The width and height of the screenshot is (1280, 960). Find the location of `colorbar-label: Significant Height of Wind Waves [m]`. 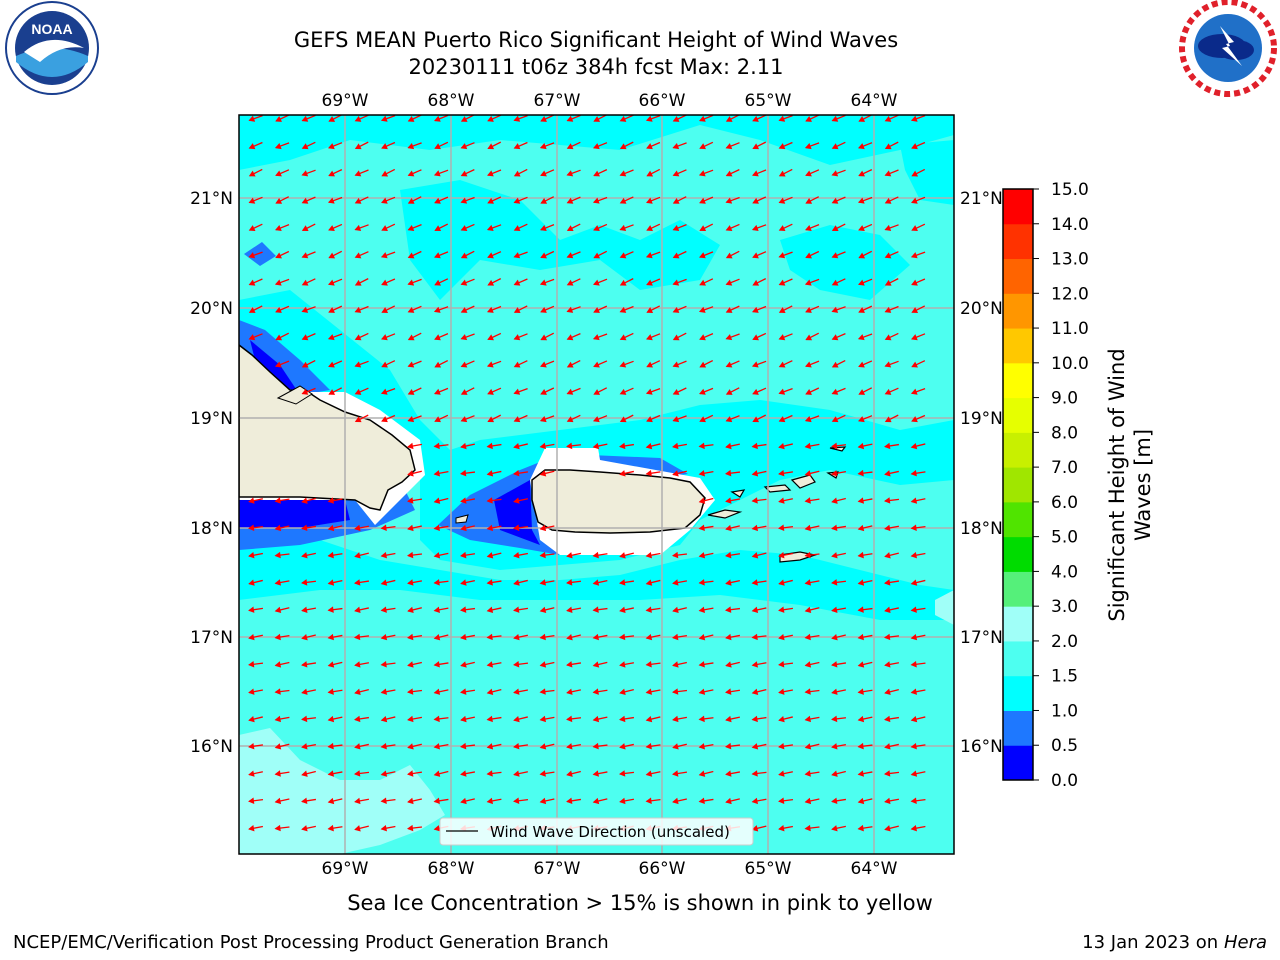

colorbar-label: Significant Height of Wind Waves [m] is located at coordinates (1130, 484).